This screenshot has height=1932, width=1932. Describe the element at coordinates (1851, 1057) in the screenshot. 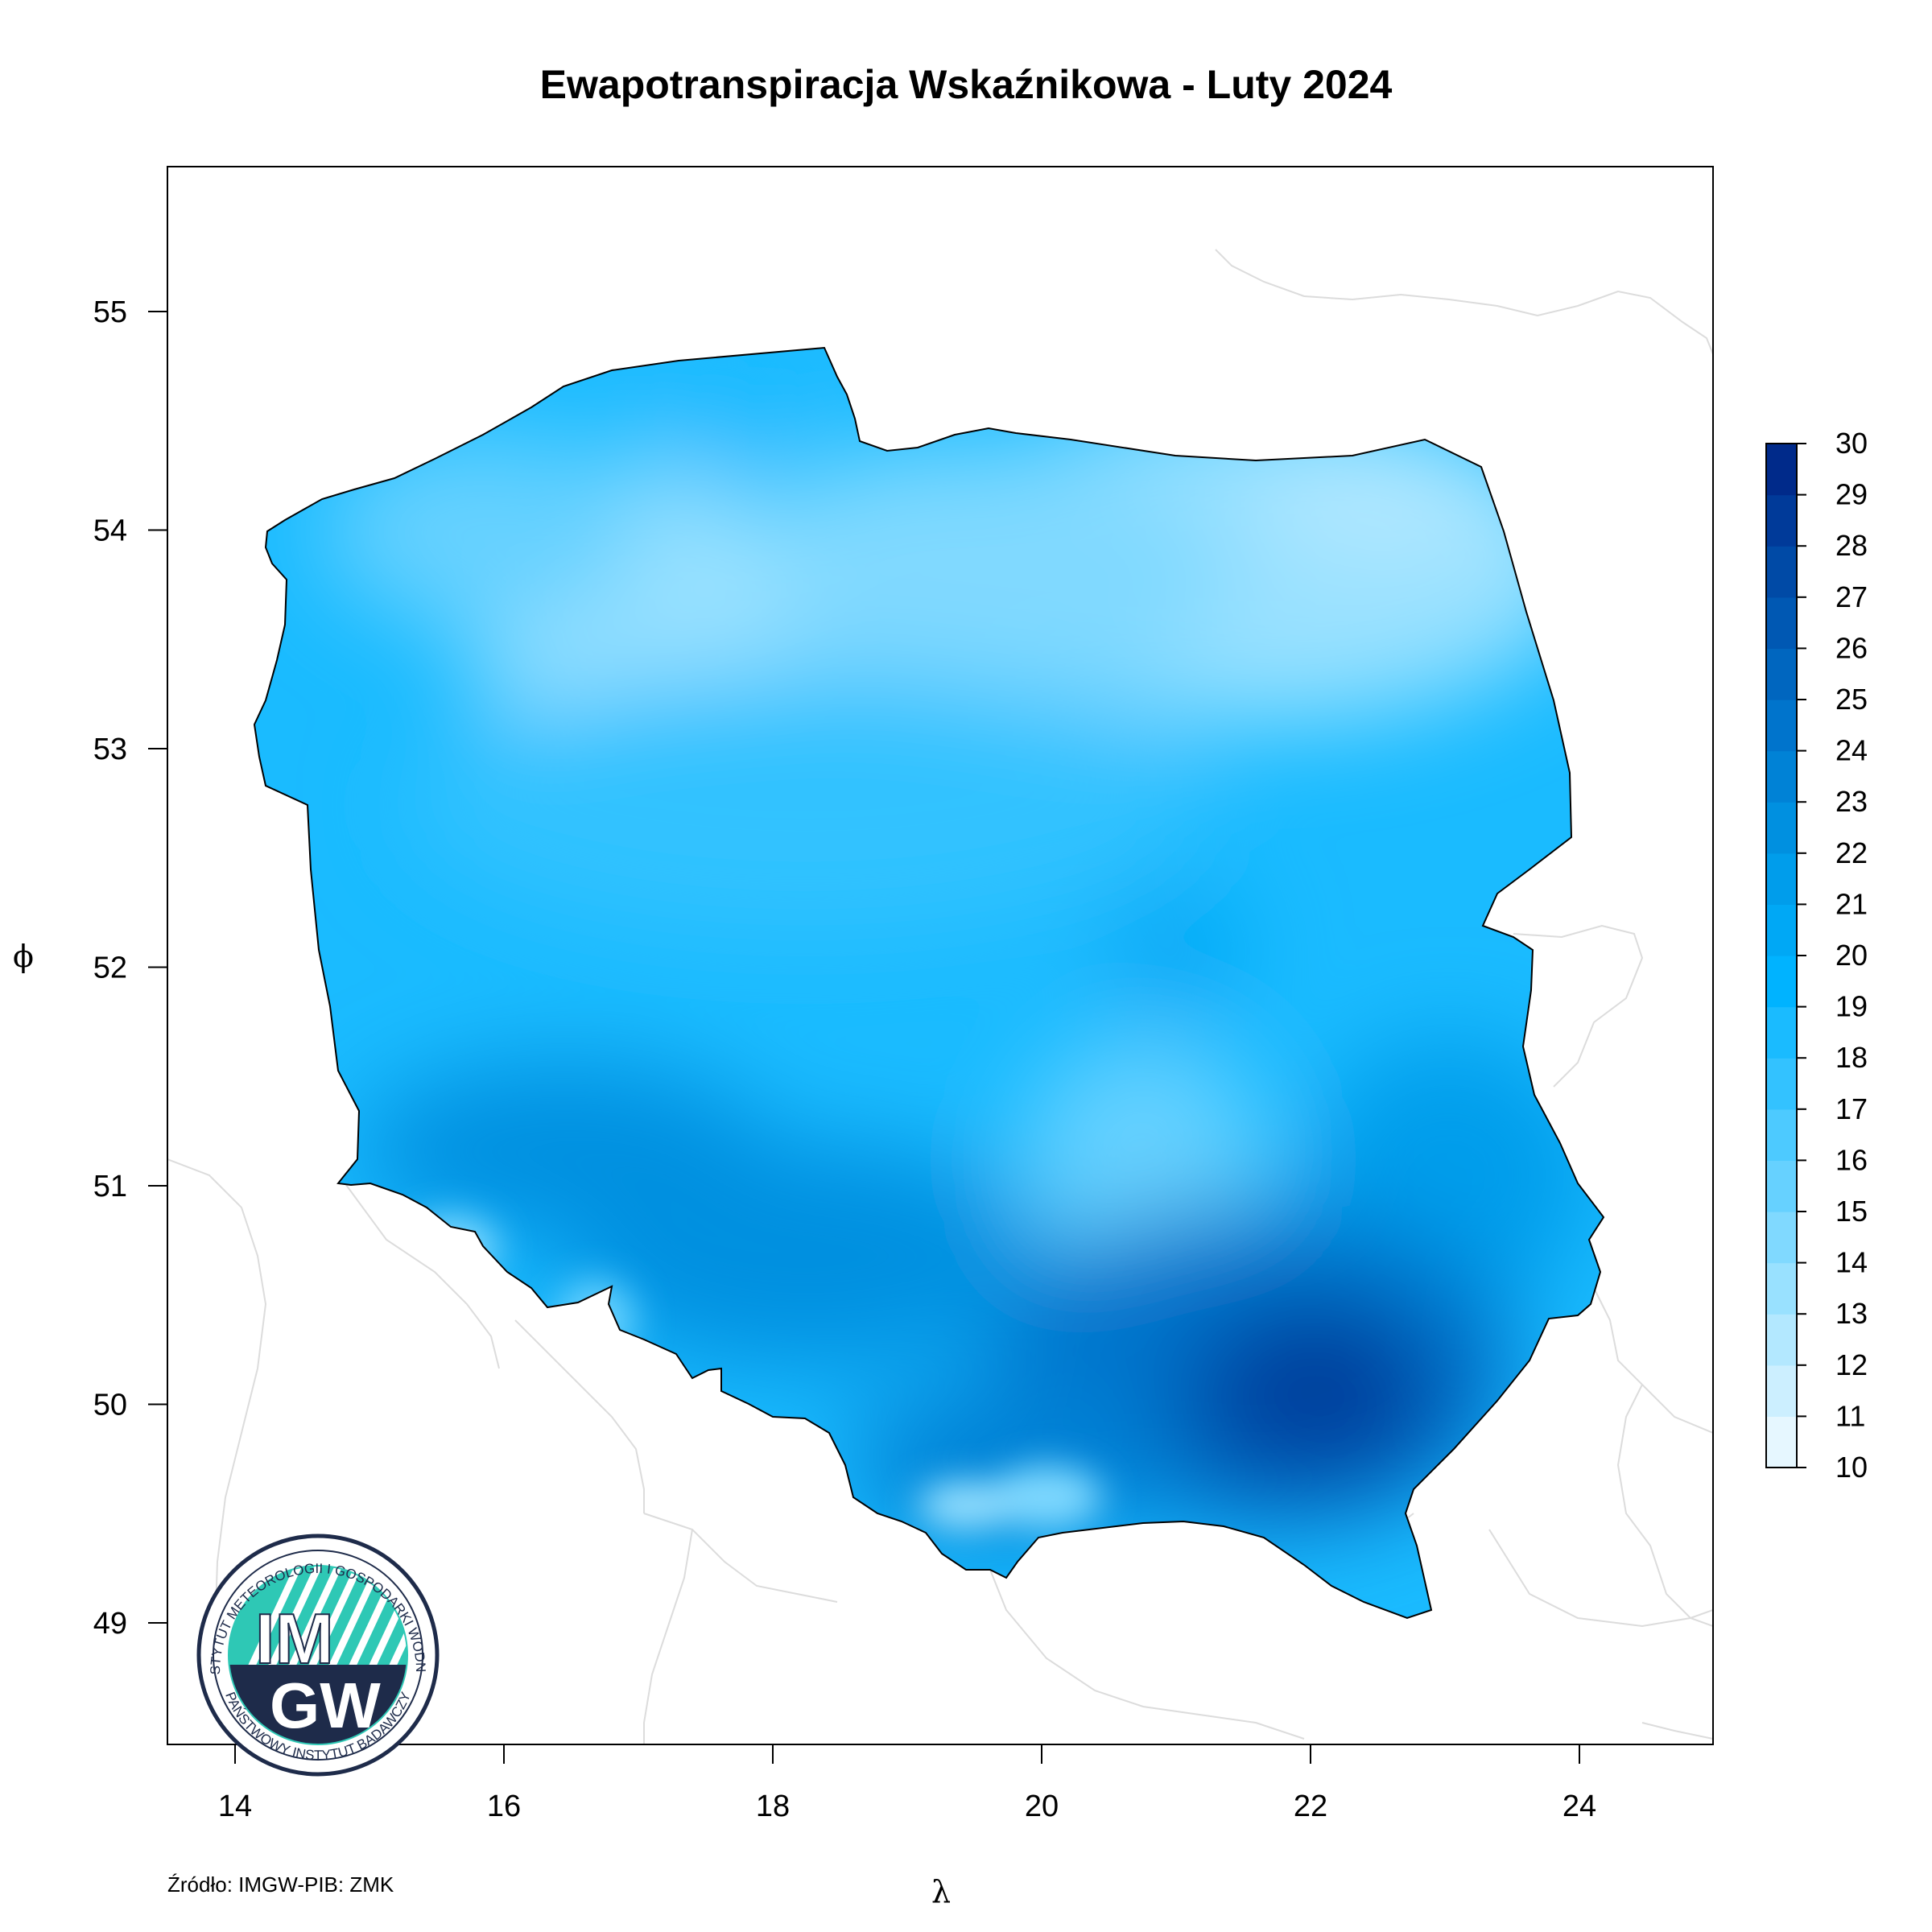

I see `legend-label: 18` at that location.